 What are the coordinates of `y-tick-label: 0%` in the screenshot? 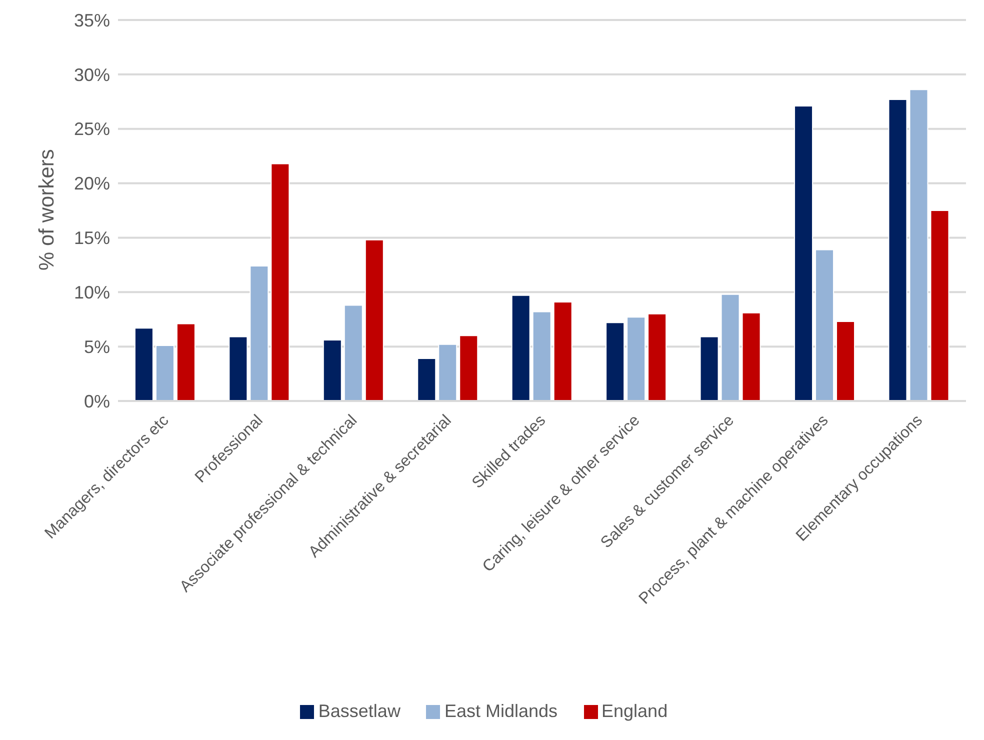 It's located at (97, 401).